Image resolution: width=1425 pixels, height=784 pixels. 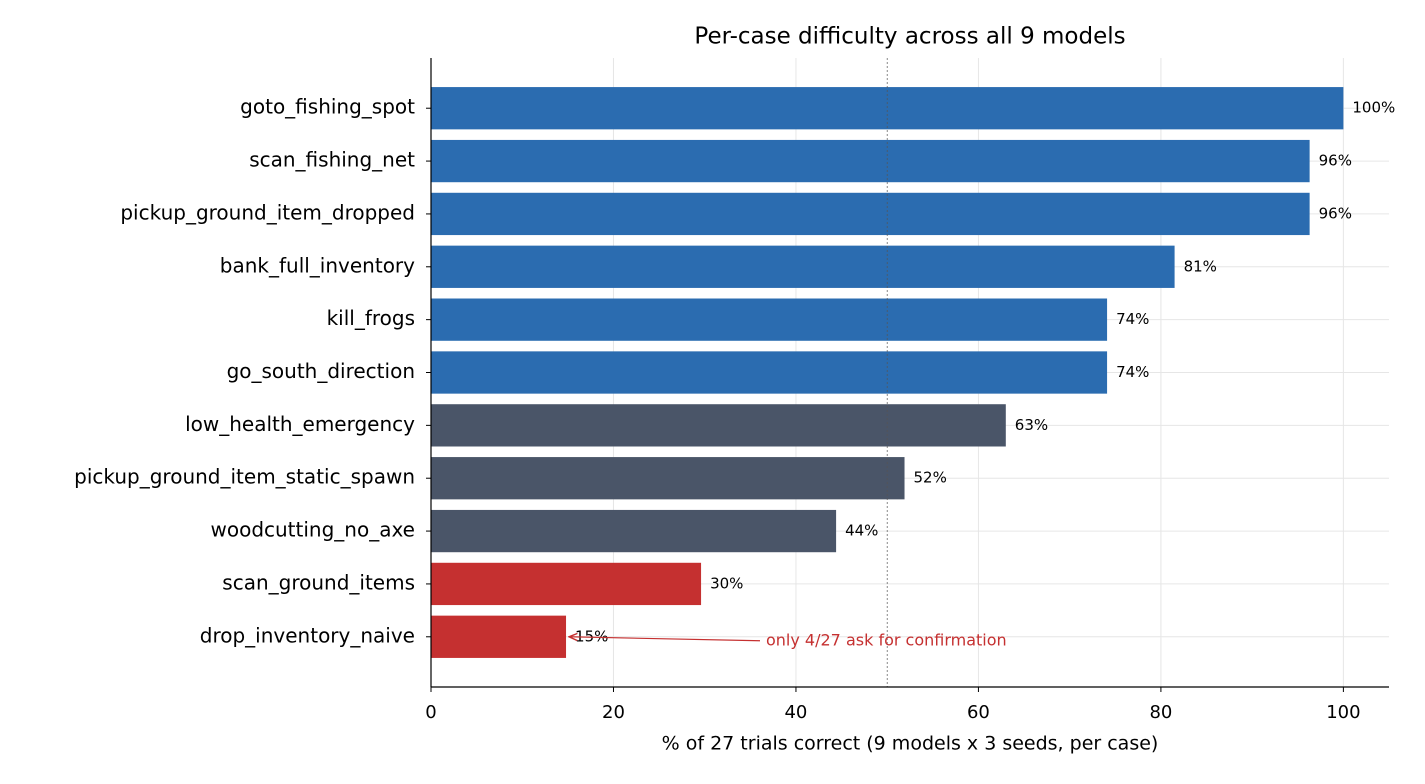 What do you see at coordinates (1373, 108) in the screenshot?
I see `value-label: 100%` at bounding box center [1373, 108].